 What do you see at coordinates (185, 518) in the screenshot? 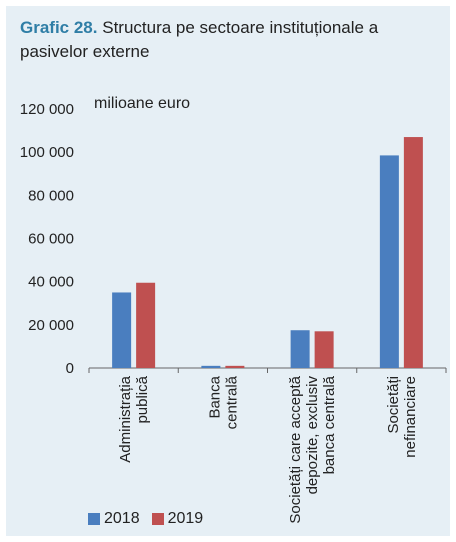
I see `legend-label-2019: 2019` at bounding box center [185, 518].